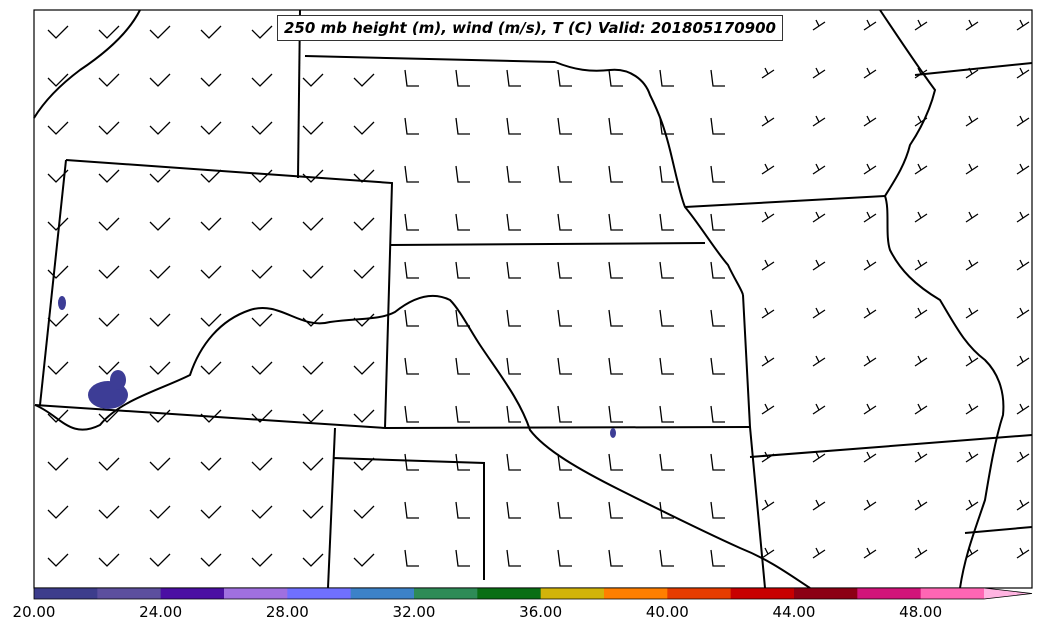  What do you see at coordinates (942, 299) in the screenshot?
I see `mississippi-river` at bounding box center [942, 299].